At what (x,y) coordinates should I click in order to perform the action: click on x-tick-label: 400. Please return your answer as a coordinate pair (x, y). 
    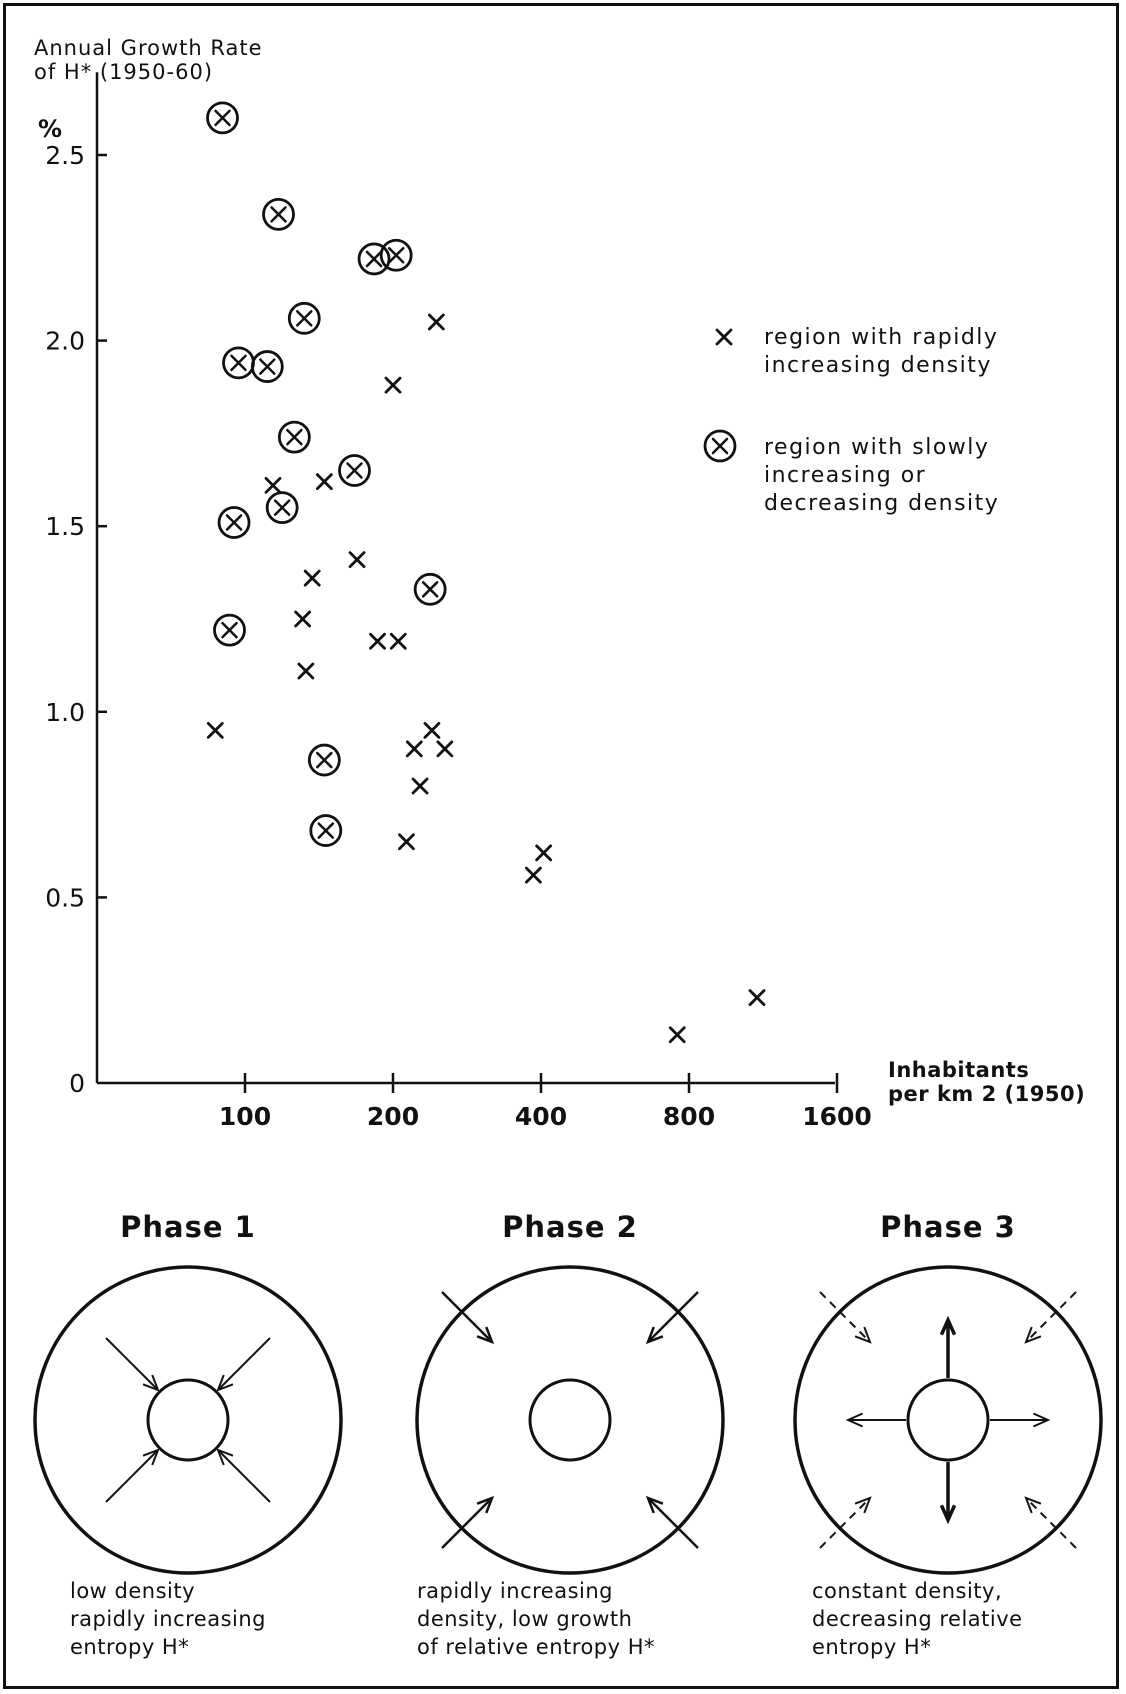
    Looking at the image, I should click on (541, 1116).